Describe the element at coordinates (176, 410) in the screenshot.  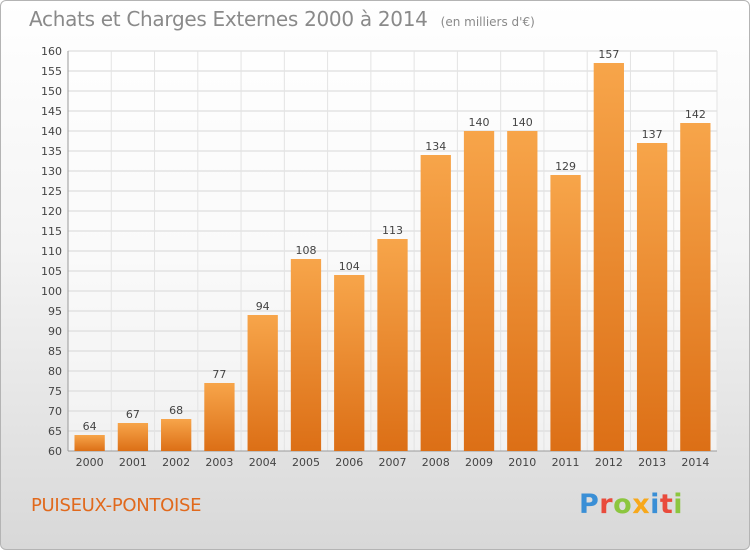
I see `data-label: 68` at that location.